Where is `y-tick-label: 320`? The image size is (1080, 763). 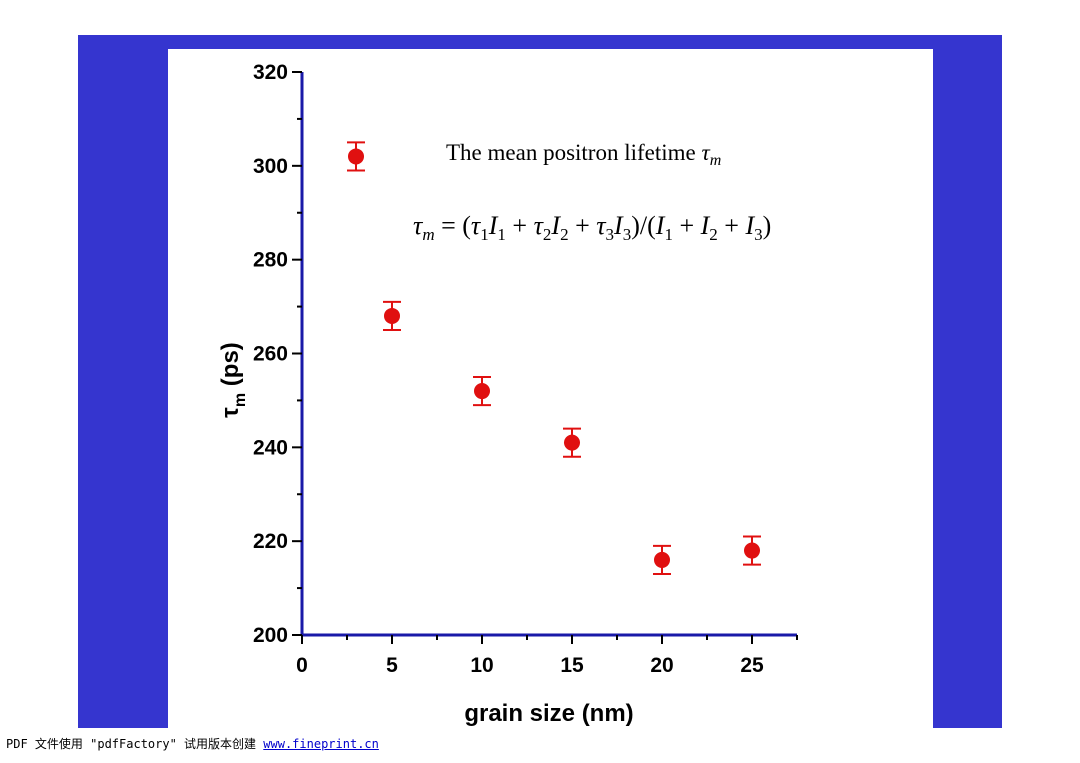
y-tick-label: 320 is located at coordinates (270, 72).